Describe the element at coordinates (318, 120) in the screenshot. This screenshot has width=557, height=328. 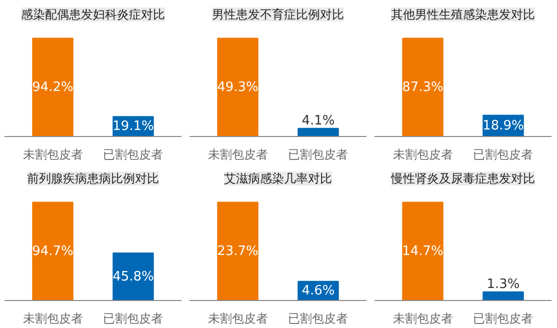
I see `data-label: 4.1%` at that location.